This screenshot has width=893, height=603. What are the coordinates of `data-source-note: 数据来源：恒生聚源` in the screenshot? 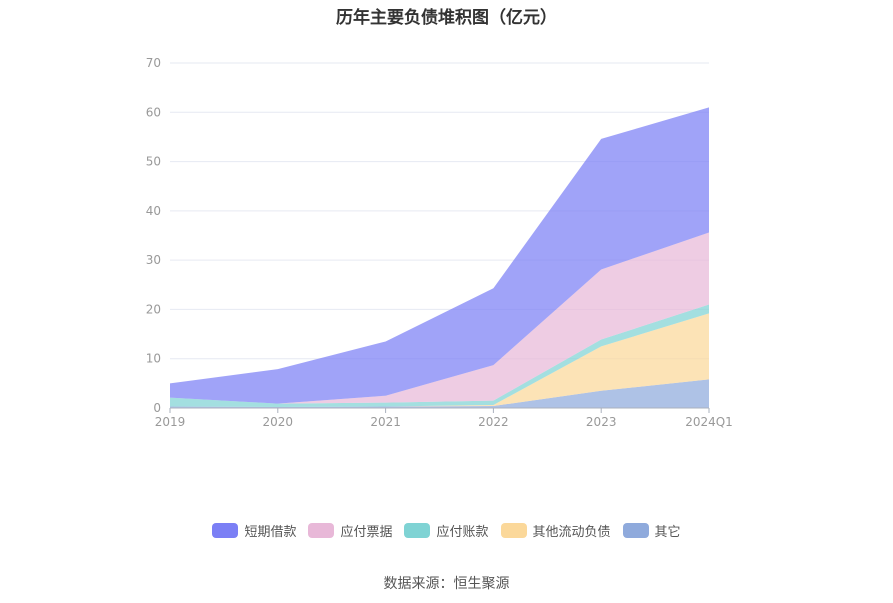 It's located at (446, 584).